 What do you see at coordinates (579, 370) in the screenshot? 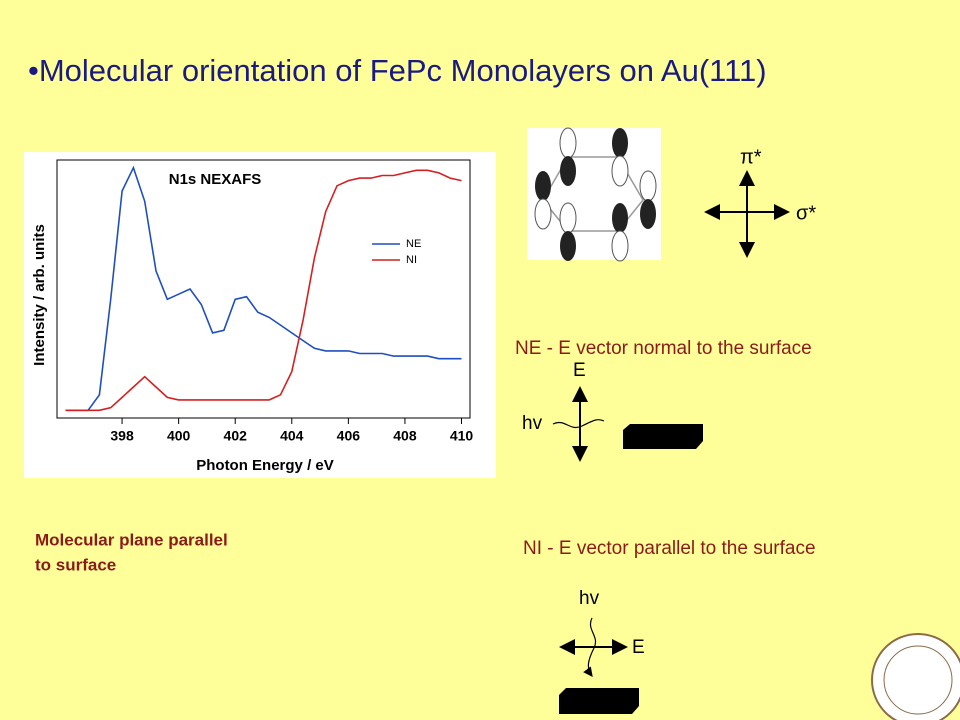
I see `ne-e-label: E` at bounding box center [579, 370].